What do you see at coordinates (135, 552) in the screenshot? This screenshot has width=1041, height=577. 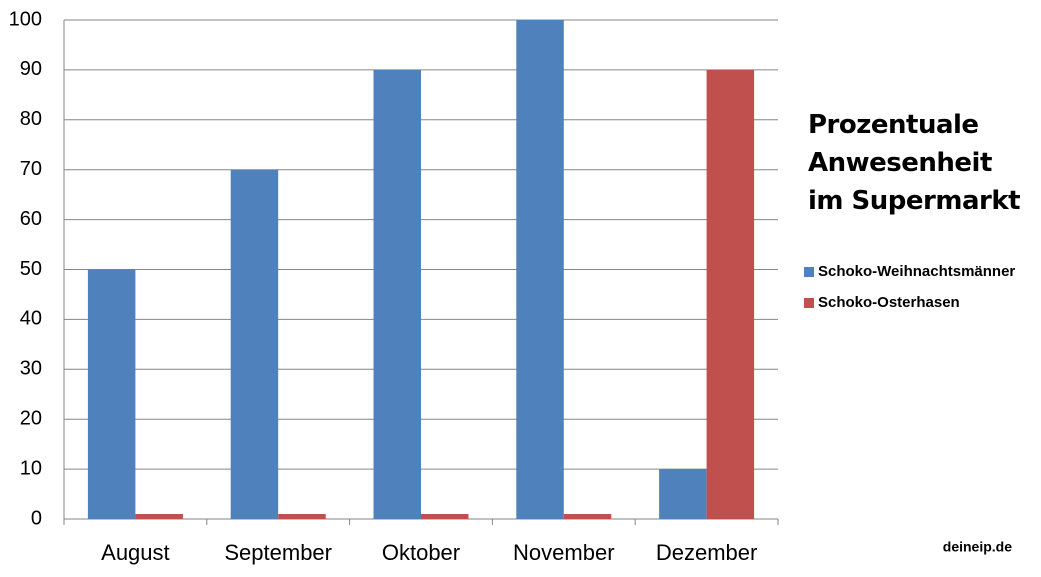 I see `x-tick-label: August` at bounding box center [135, 552].